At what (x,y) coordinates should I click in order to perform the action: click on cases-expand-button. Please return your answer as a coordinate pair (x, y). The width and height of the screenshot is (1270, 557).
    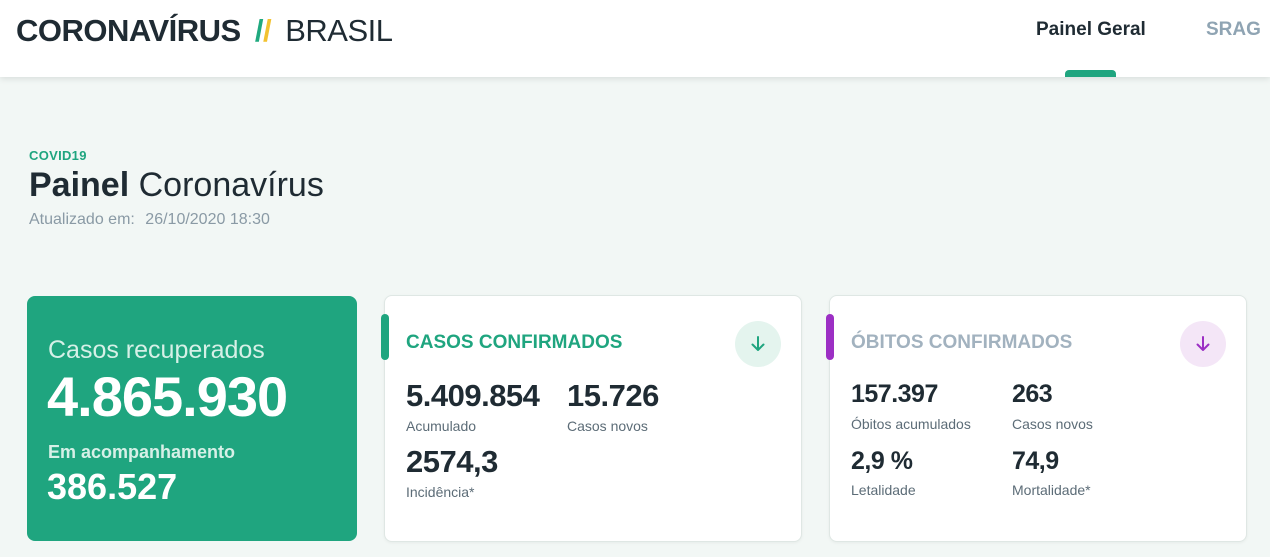
    Looking at the image, I should click on (758, 344).